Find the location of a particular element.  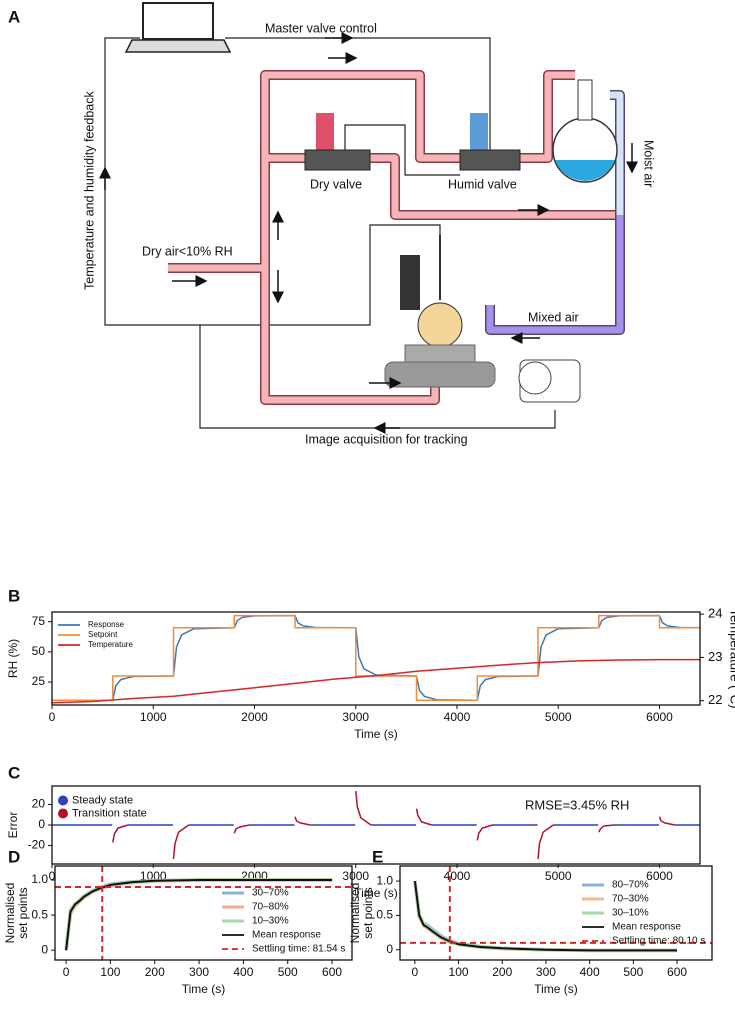

y-axis-label: RH (%) is located at coordinates (13, 658).